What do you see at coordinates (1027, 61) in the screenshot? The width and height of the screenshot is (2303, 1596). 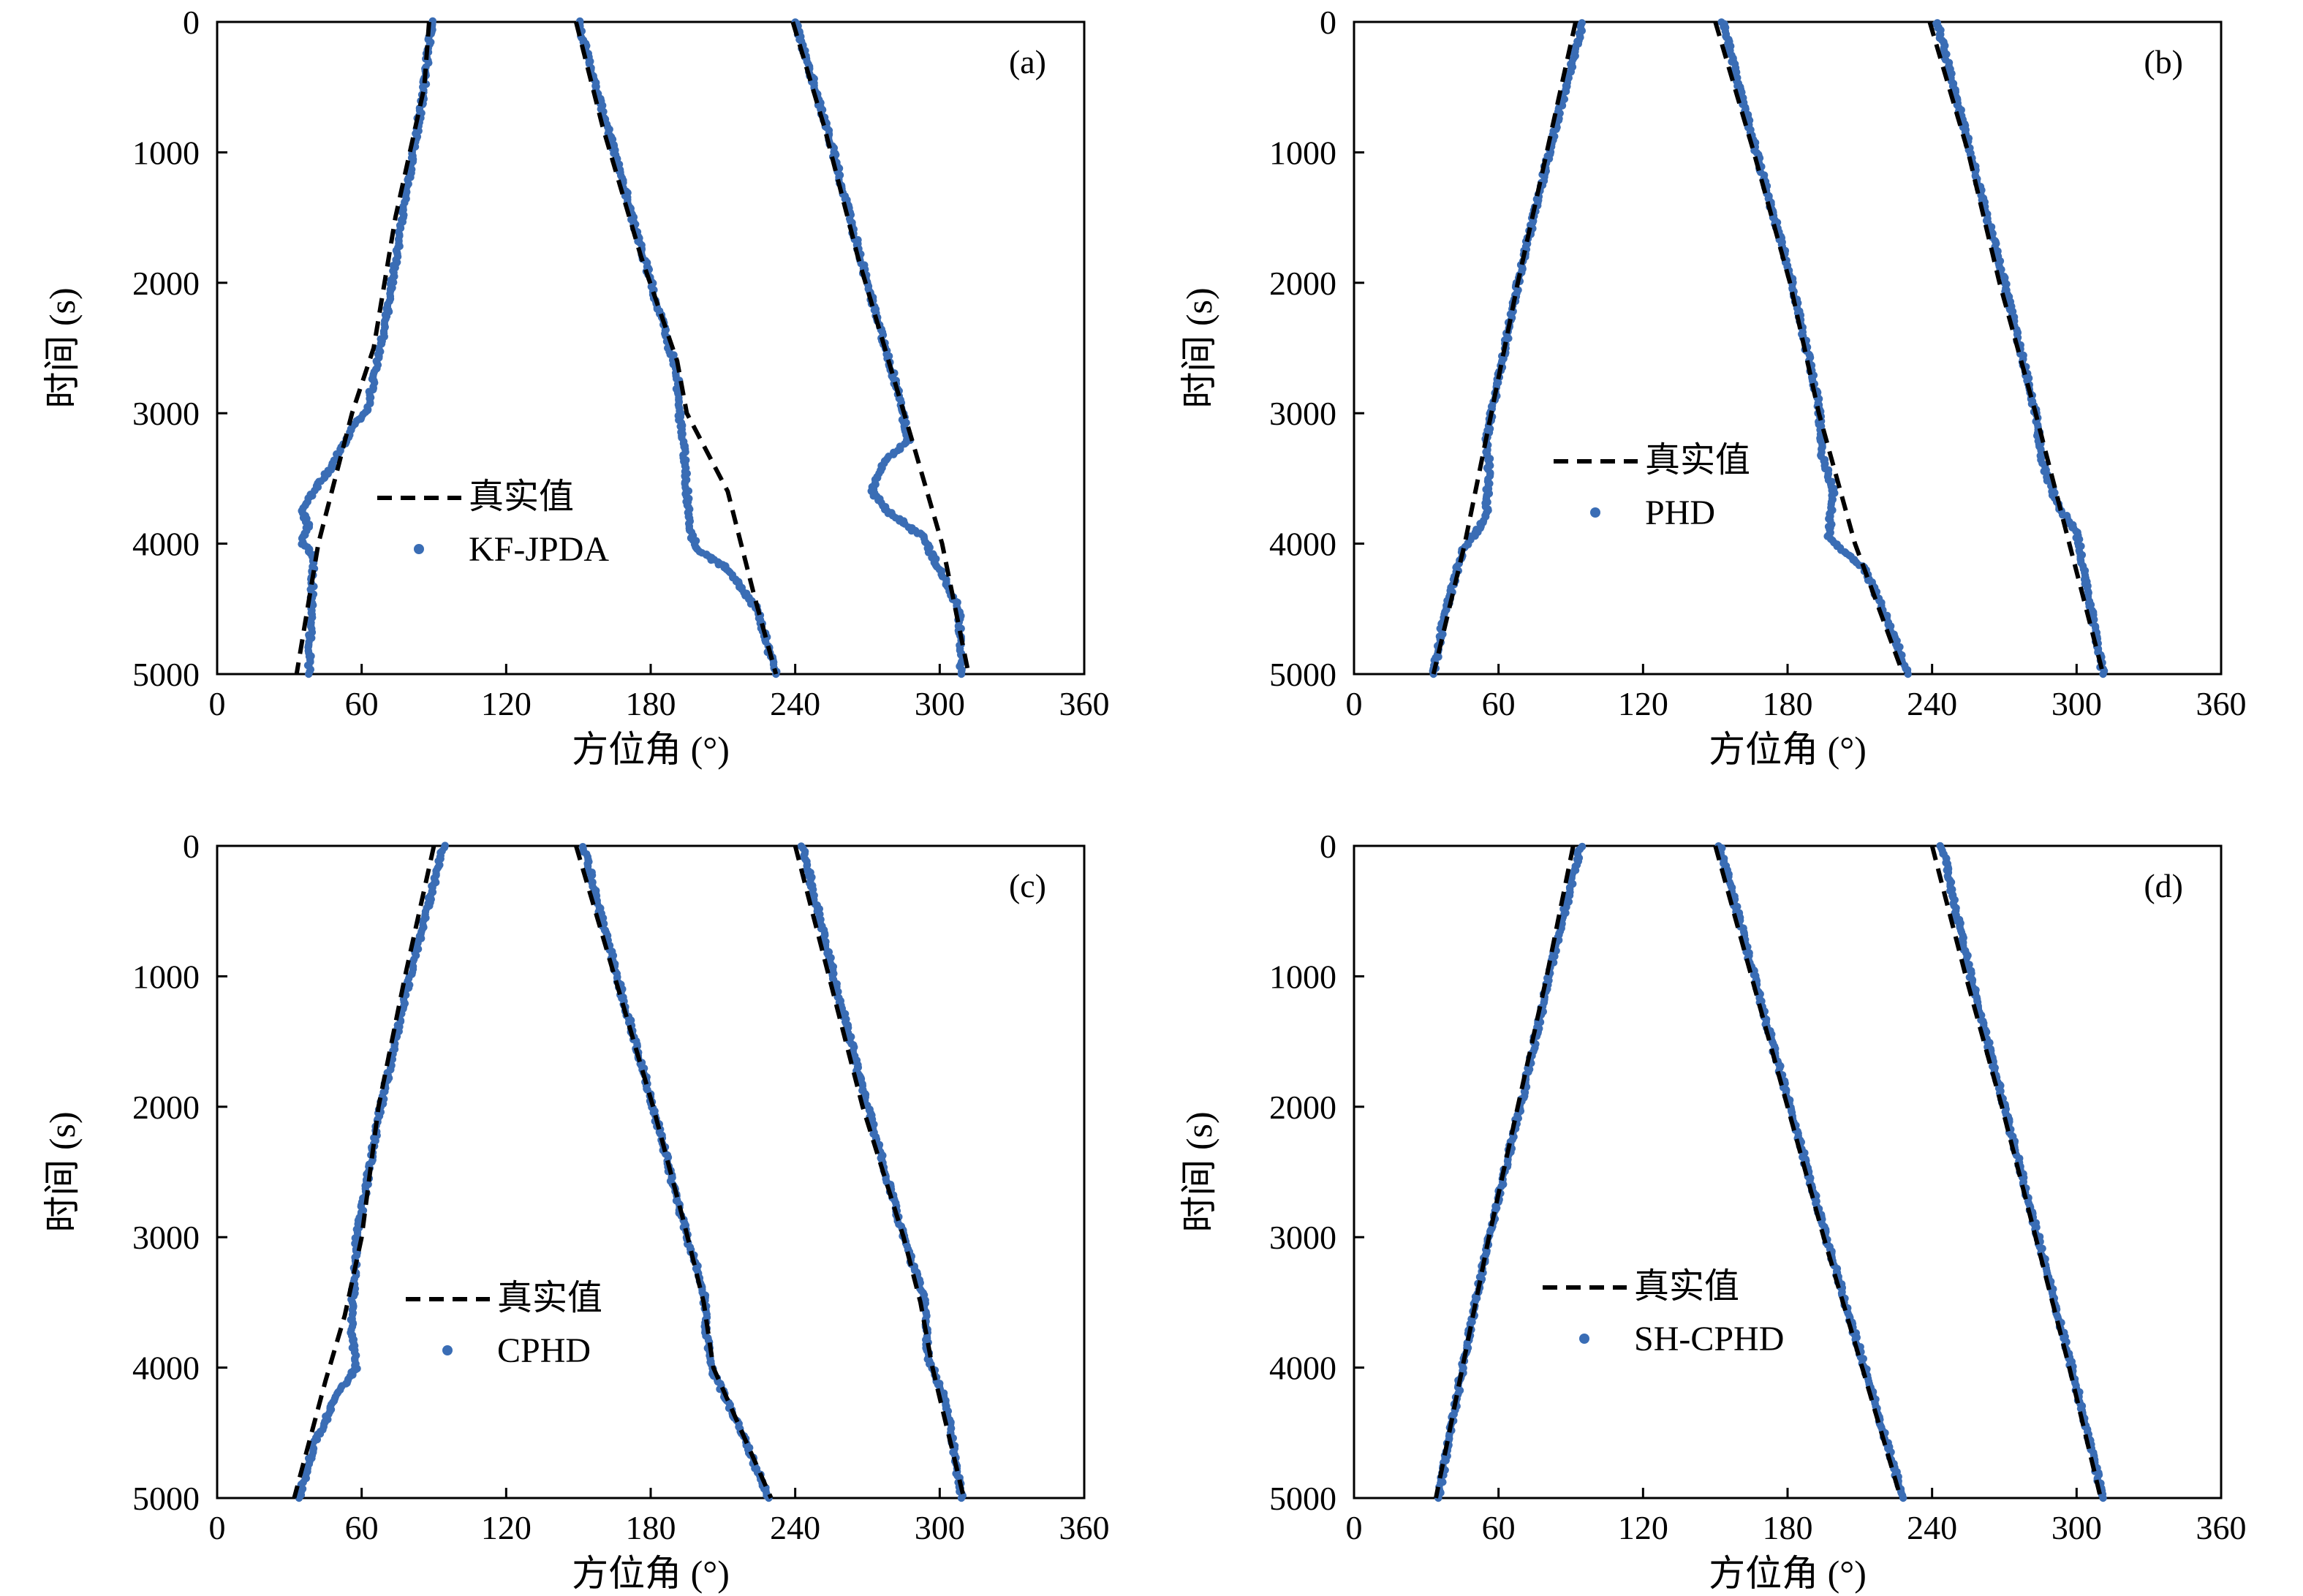 I see `panel-label: (a)` at bounding box center [1027, 61].